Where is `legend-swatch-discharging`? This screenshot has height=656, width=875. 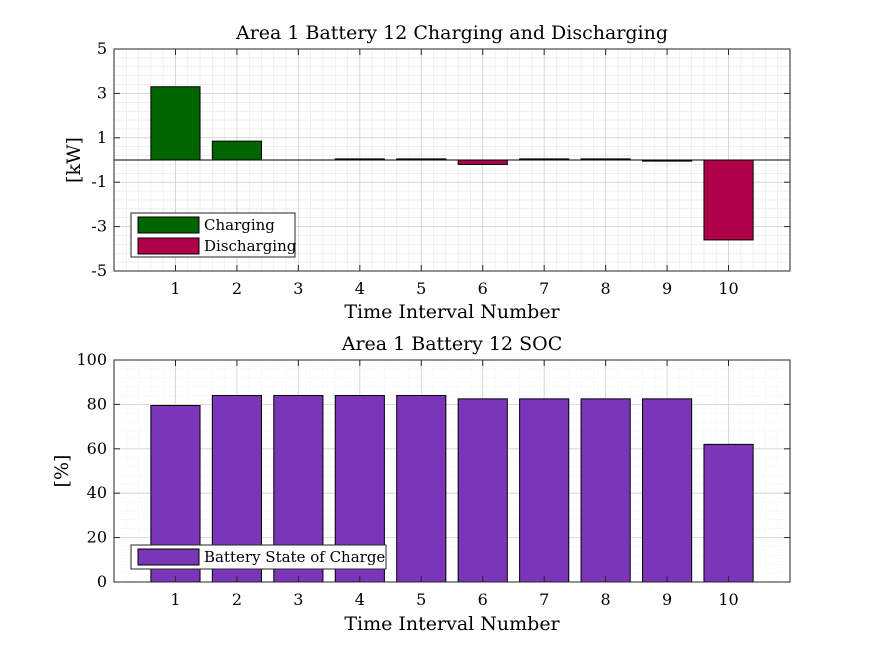
legend-swatch-discharging is located at coordinates (168, 246).